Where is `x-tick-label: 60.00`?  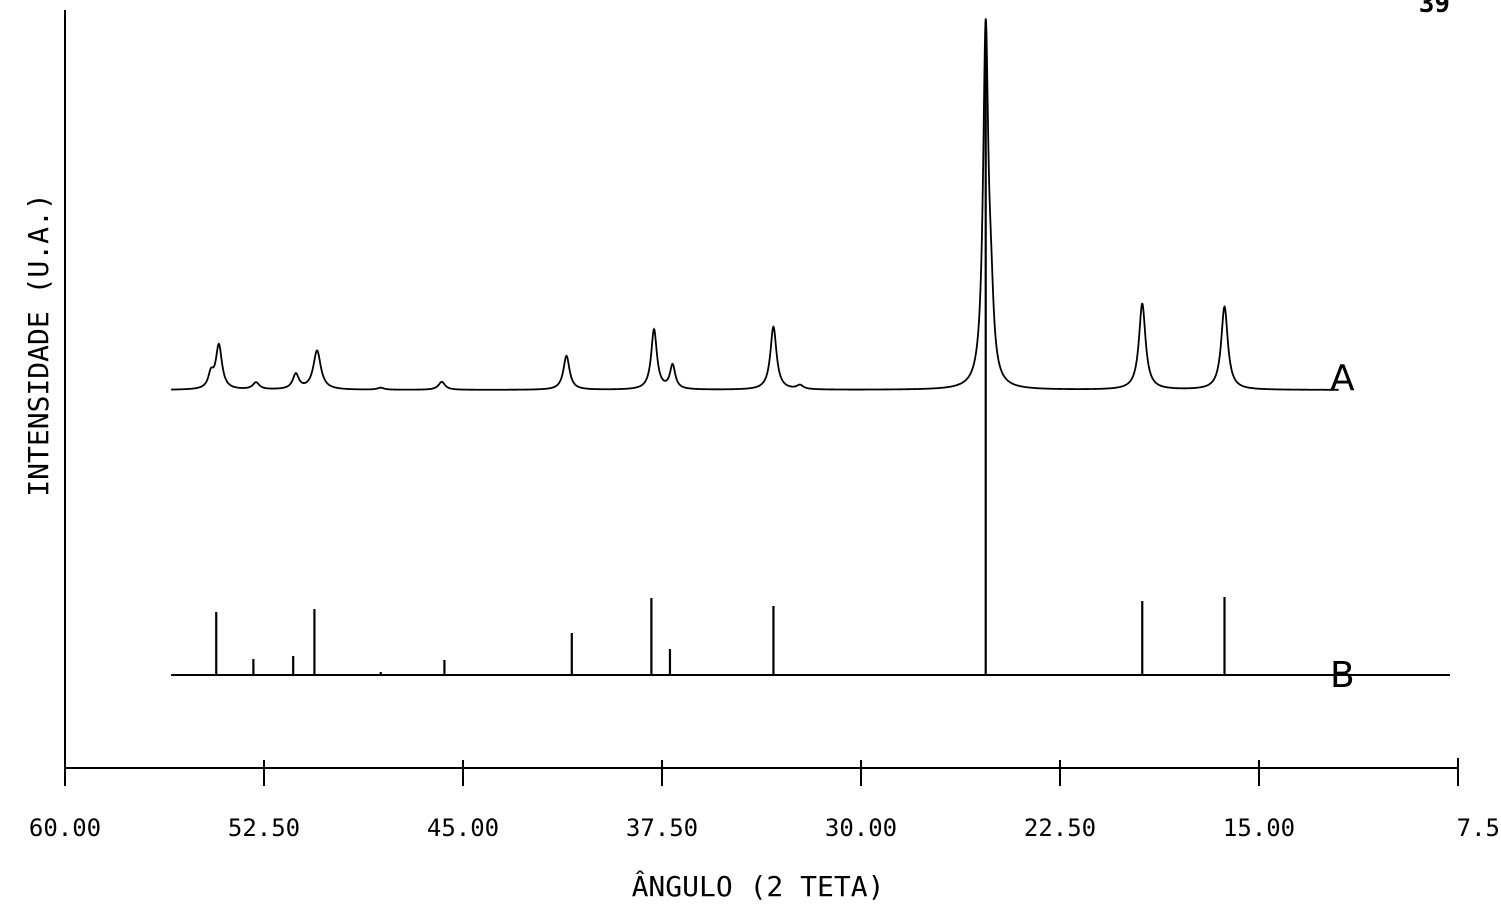 x-tick-label: 60.00 is located at coordinates (65, 828).